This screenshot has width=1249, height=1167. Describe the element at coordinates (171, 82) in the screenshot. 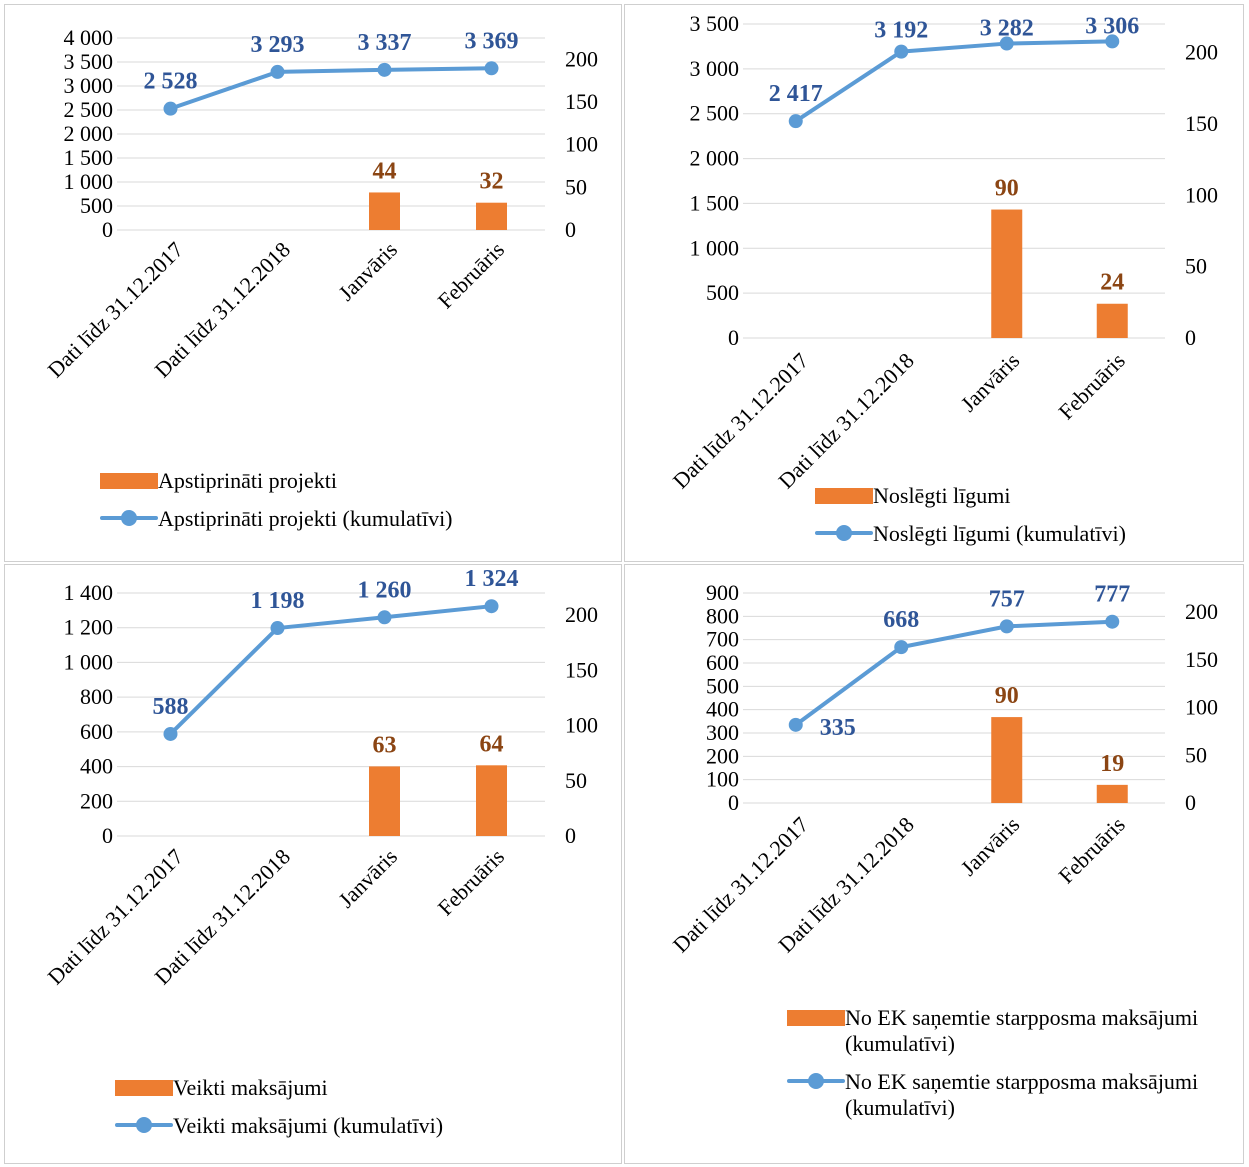

I see `line-data-label: 2 528` at that location.